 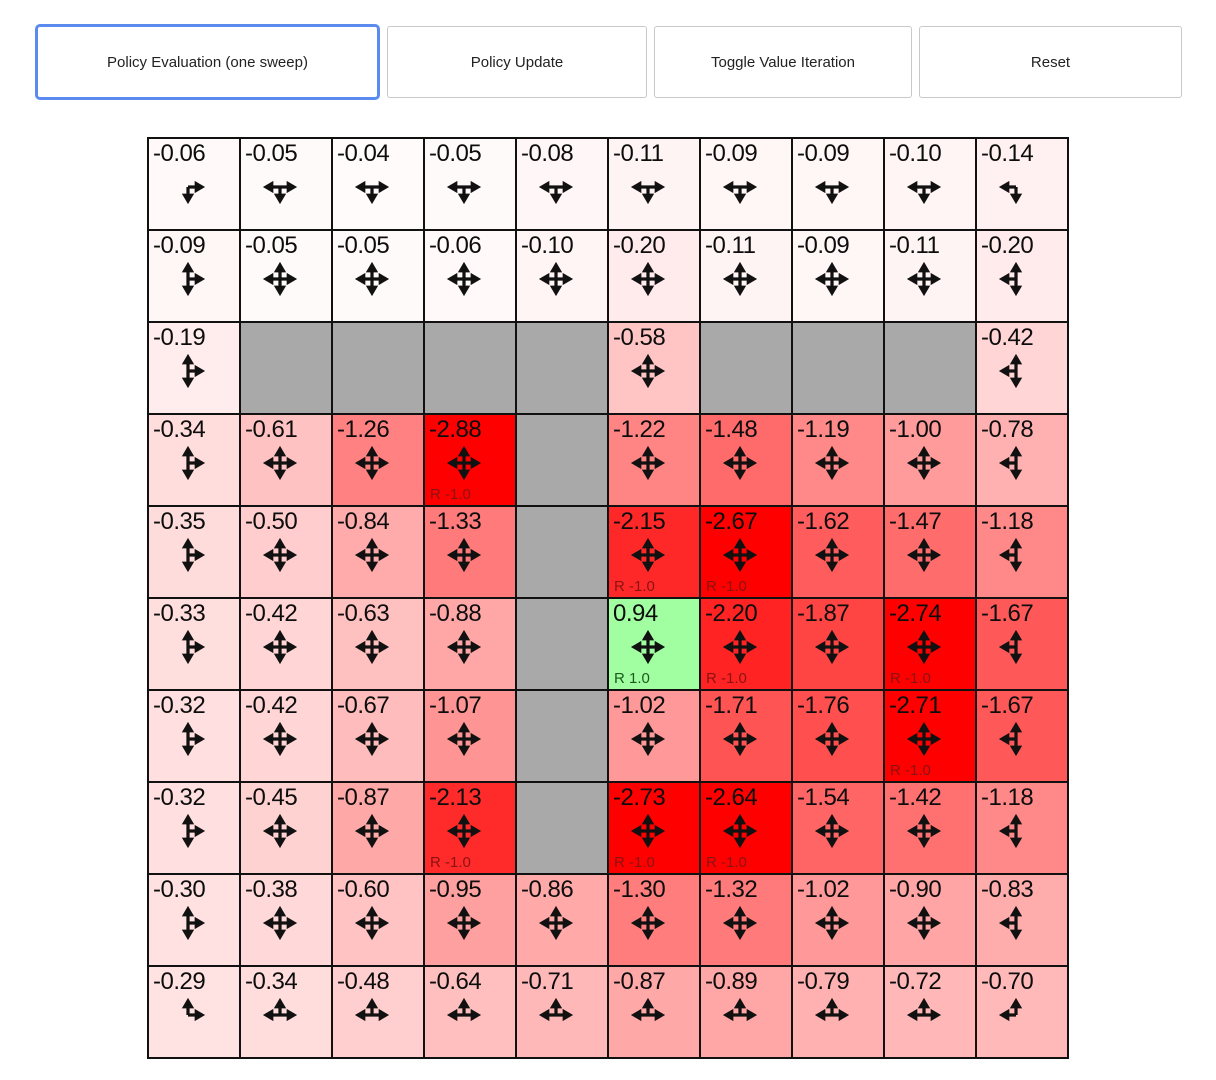 What do you see at coordinates (470, 920) in the screenshot?
I see `grid-cell: -0.95` at bounding box center [470, 920].